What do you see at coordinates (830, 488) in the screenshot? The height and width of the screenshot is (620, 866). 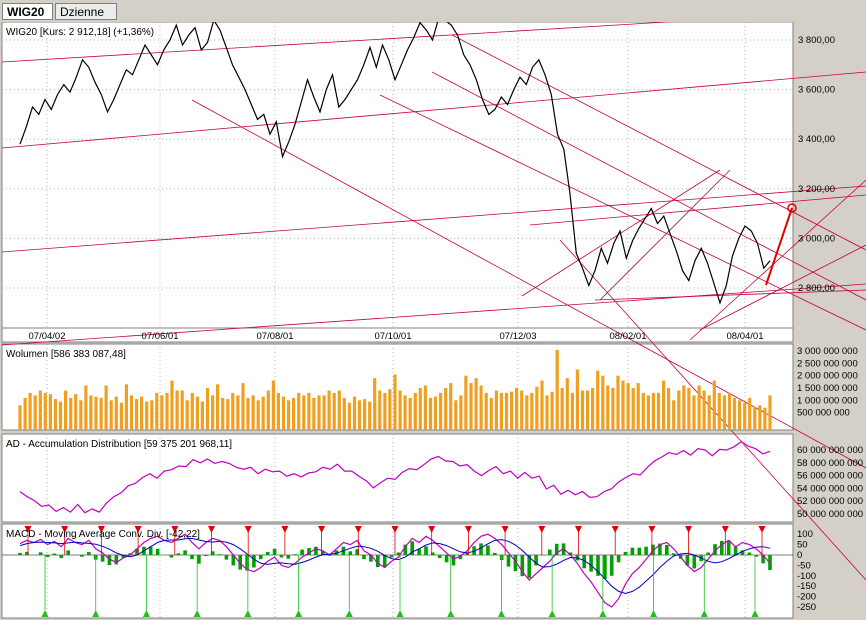 I see `ad-ytick-label: 54 000 000 000` at bounding box center [830, 488].